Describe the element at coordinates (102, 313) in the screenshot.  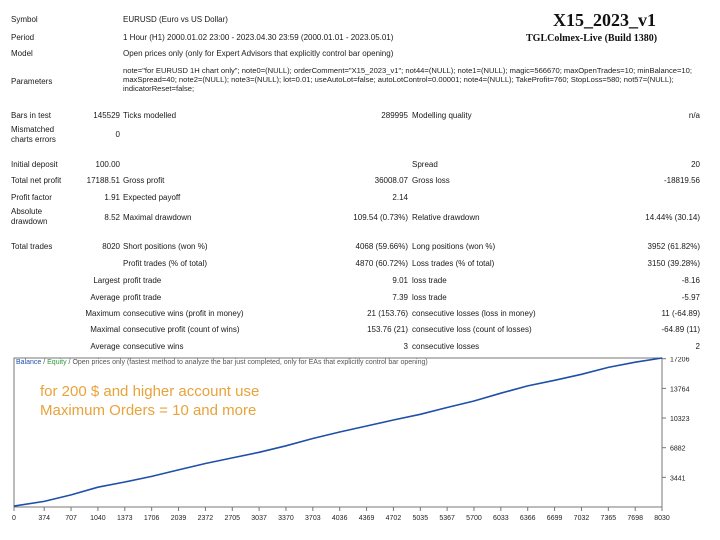
I see `maximum-label: Maximum` at that location.